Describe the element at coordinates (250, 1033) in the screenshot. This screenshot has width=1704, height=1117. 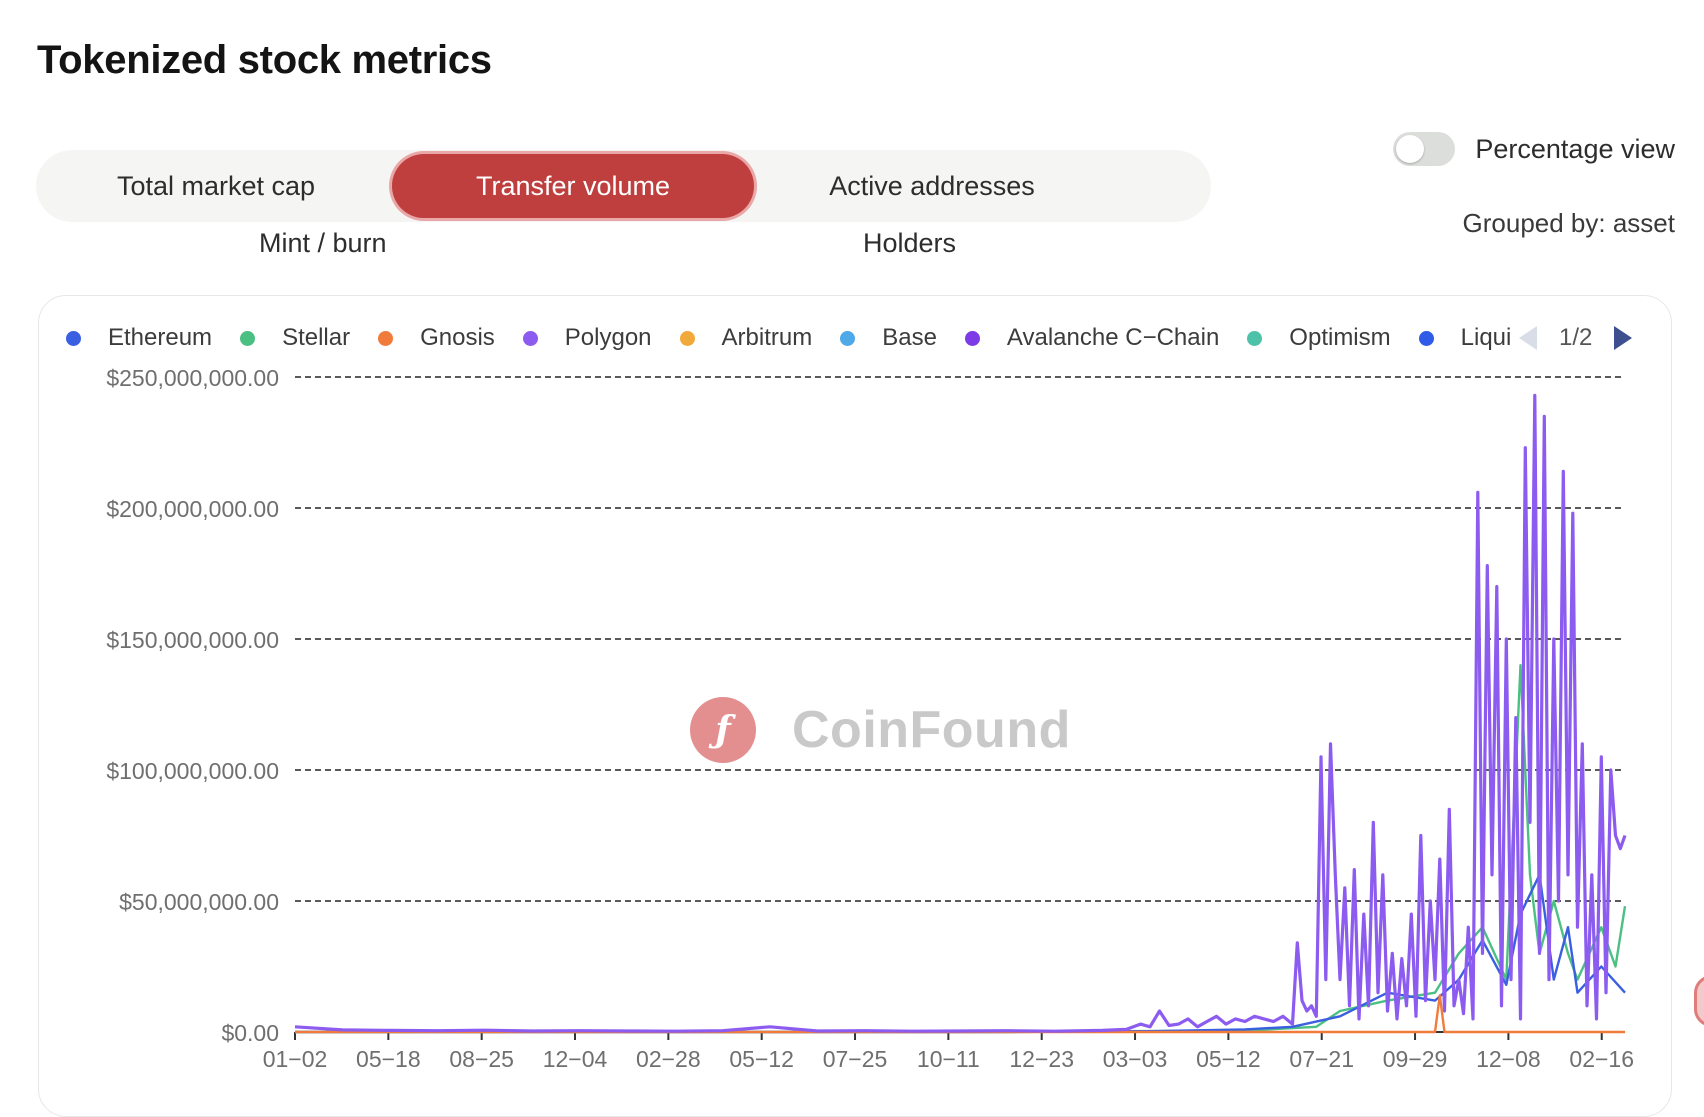
I see `y-tick-label: $0.00` at that location.